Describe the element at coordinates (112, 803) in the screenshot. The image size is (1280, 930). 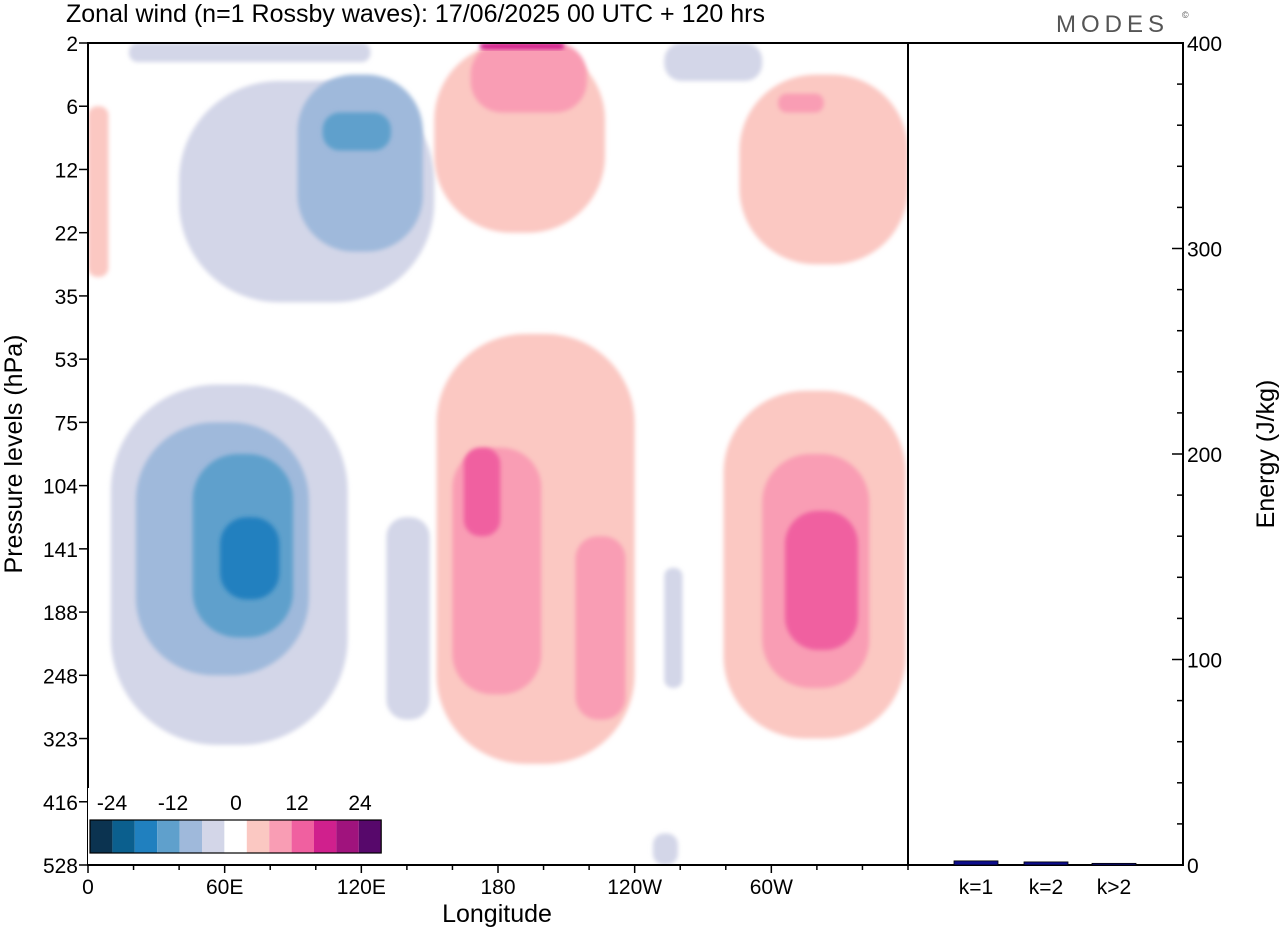
I see `colorbar-tick-label: -24` at that location.